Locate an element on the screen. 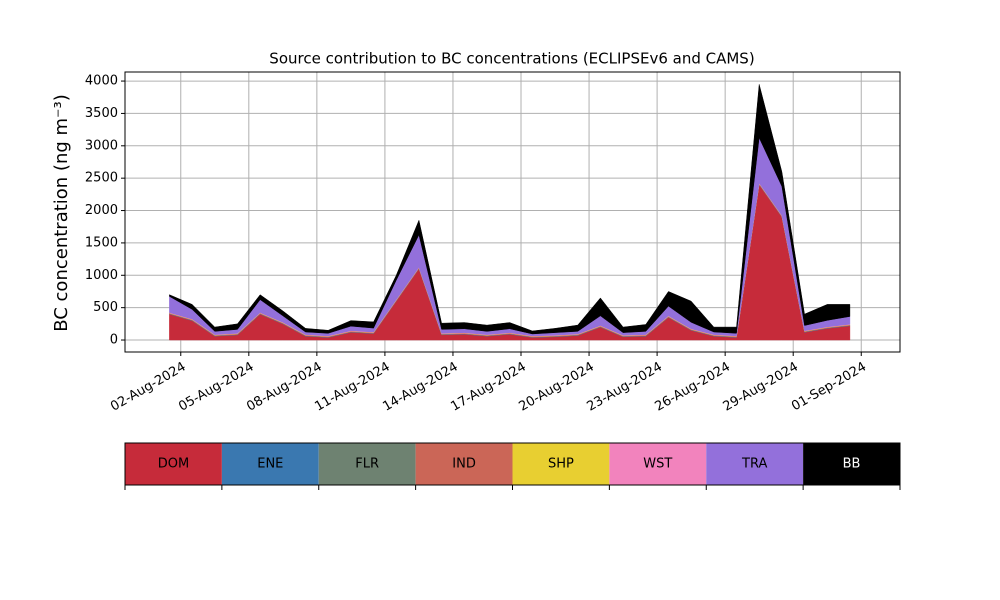  x-tick-label: 05-Aug-2024 is located at coordinates (216, 387).